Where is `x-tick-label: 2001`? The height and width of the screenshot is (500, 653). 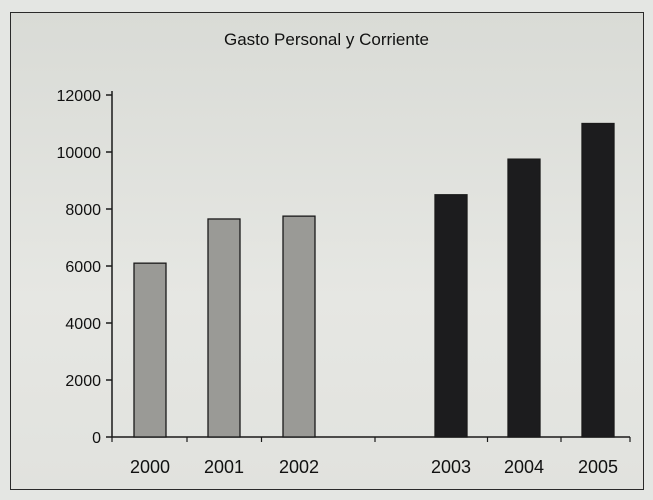
x-tick-label: 2001 is located at coordinates (224, 467).